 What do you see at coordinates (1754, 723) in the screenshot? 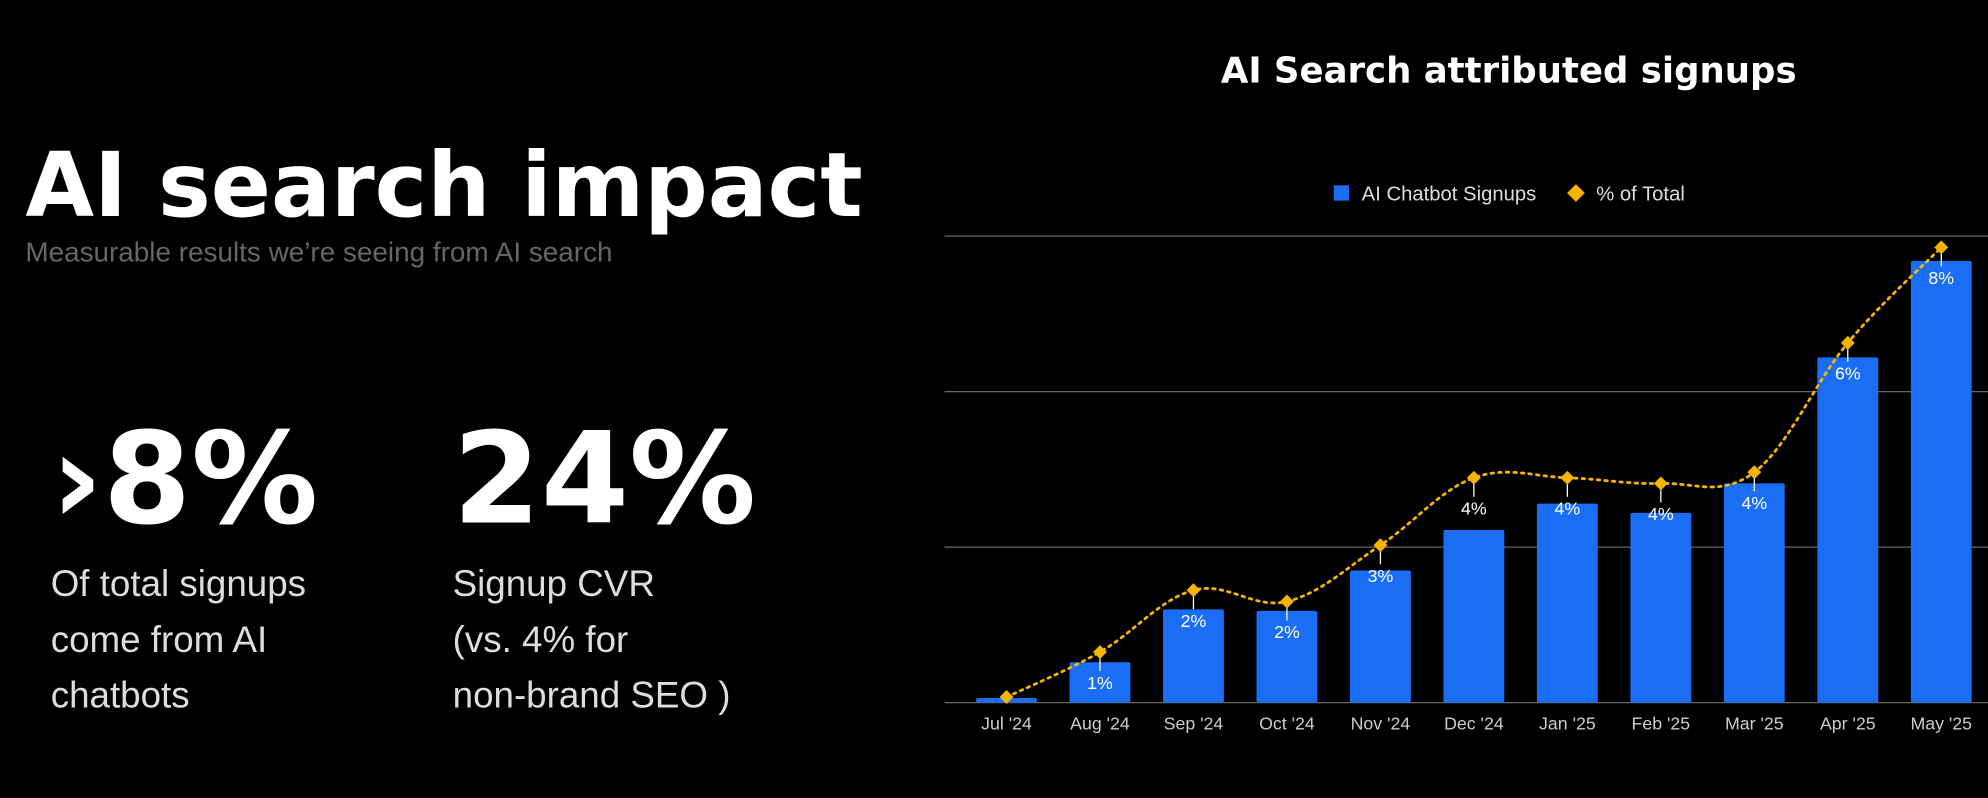
I see `x-tick-label: Mar '25` at bounding box center [1754, 723].